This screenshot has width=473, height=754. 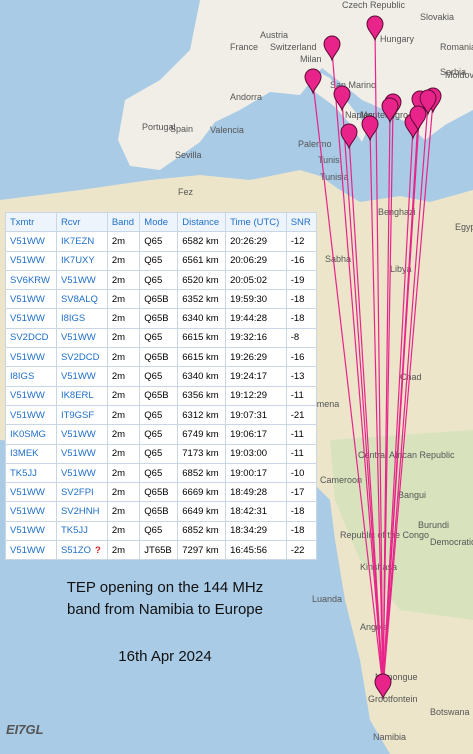 I want to click on table-row: V51WW SV8ALQ 2m Q65B 6352 km 19:59:30 -18, so click(x=161, y=299).